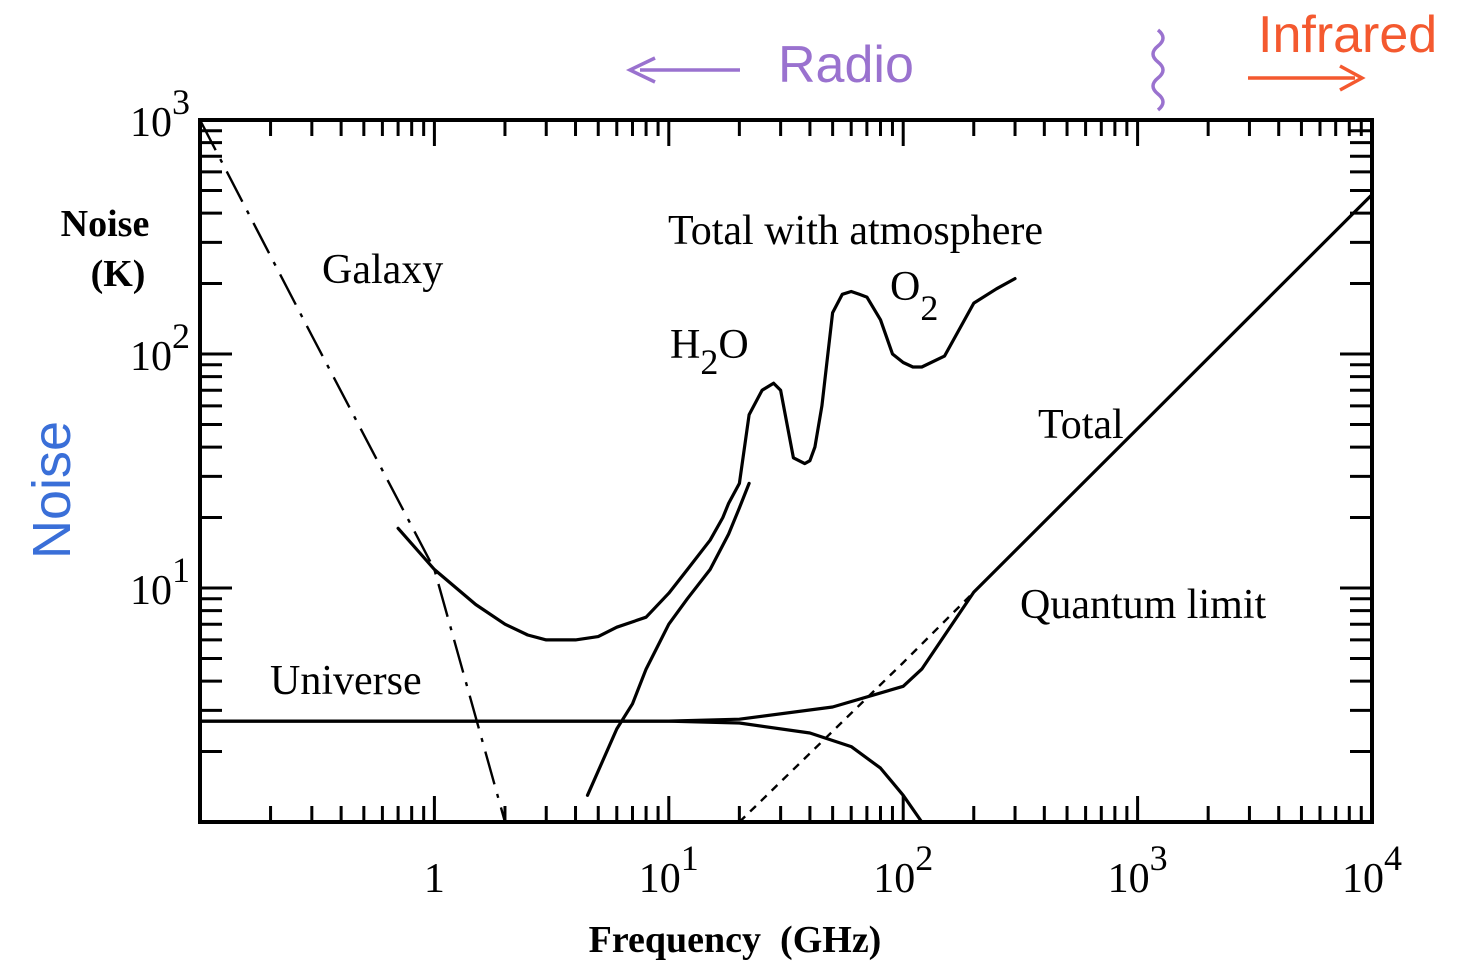 The height and width of the screenshot is (964, 1484). I want to click on side-noise-label: Noise, so click(52, 490).